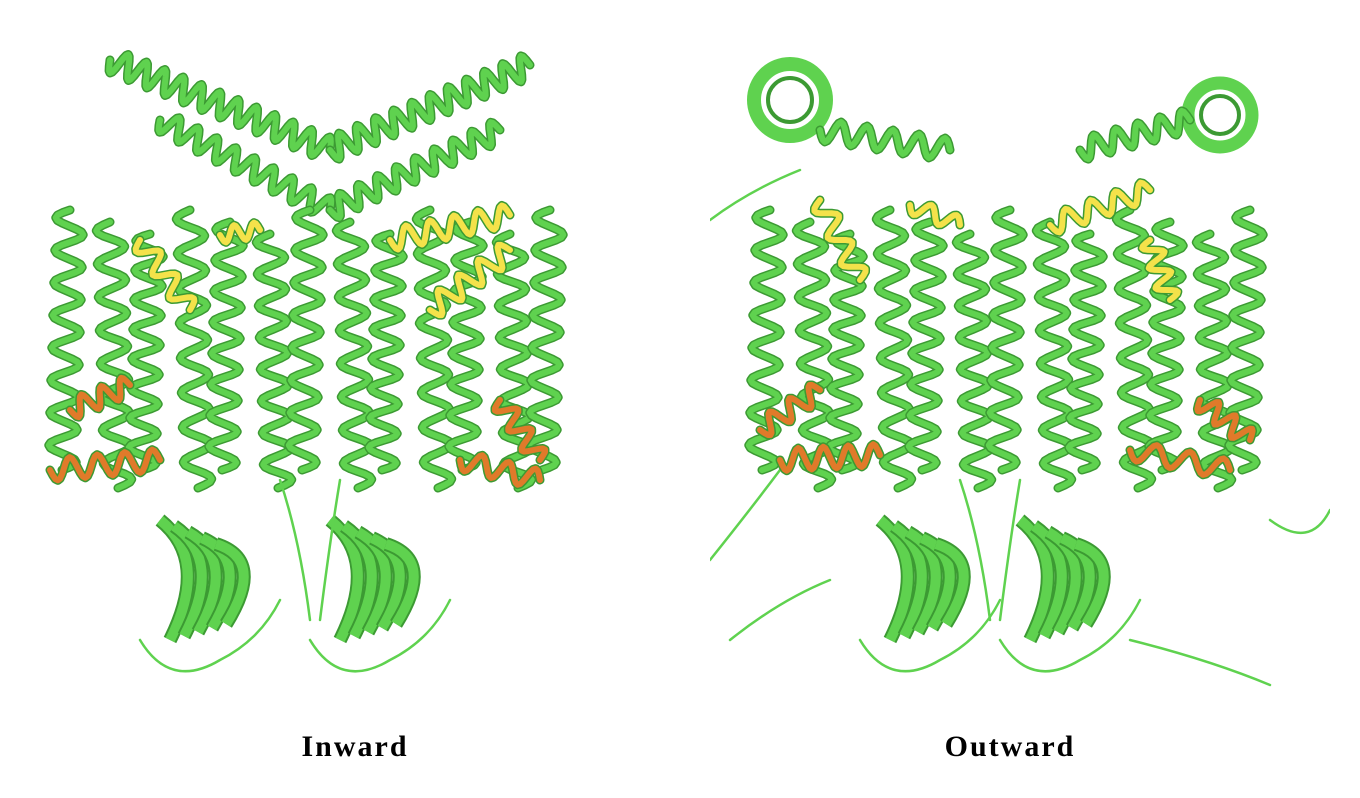 The image size is (1360, 798). I want to click on loop-right-mid, so click(1299, 521).